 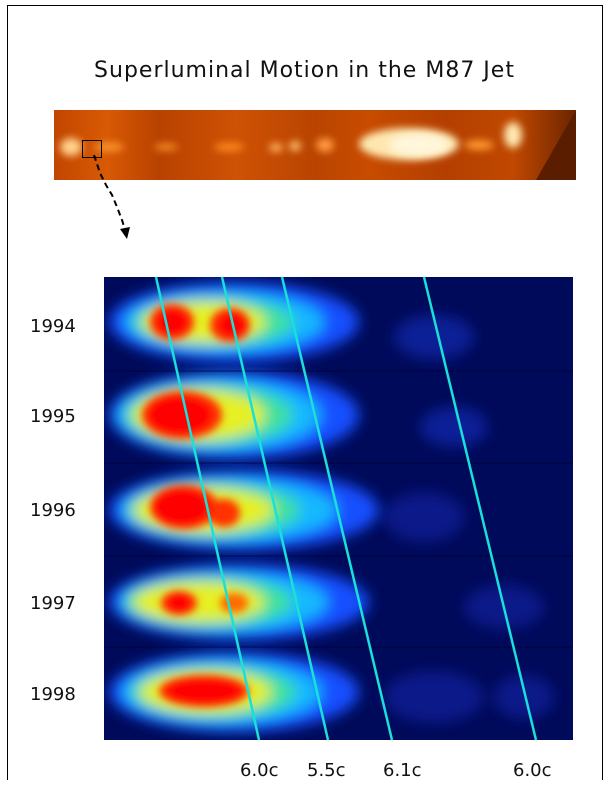 What do you see at coordinates (53, 416) in the screenshot?
I see `year-label-1995: 1995` at bounding box center [53, 416].